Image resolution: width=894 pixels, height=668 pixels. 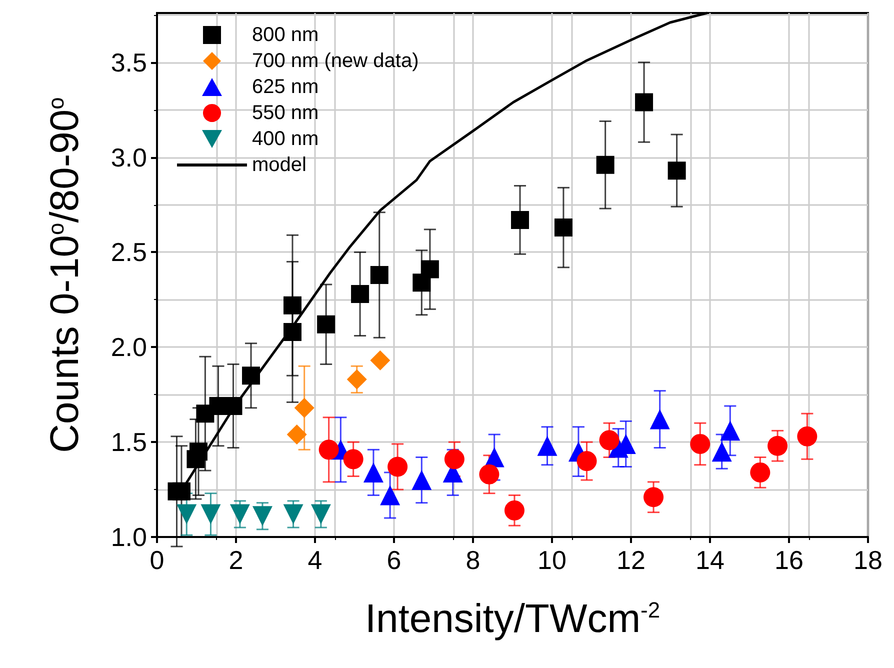 I want to click on legend-label: model, so click(x=279, y=165).